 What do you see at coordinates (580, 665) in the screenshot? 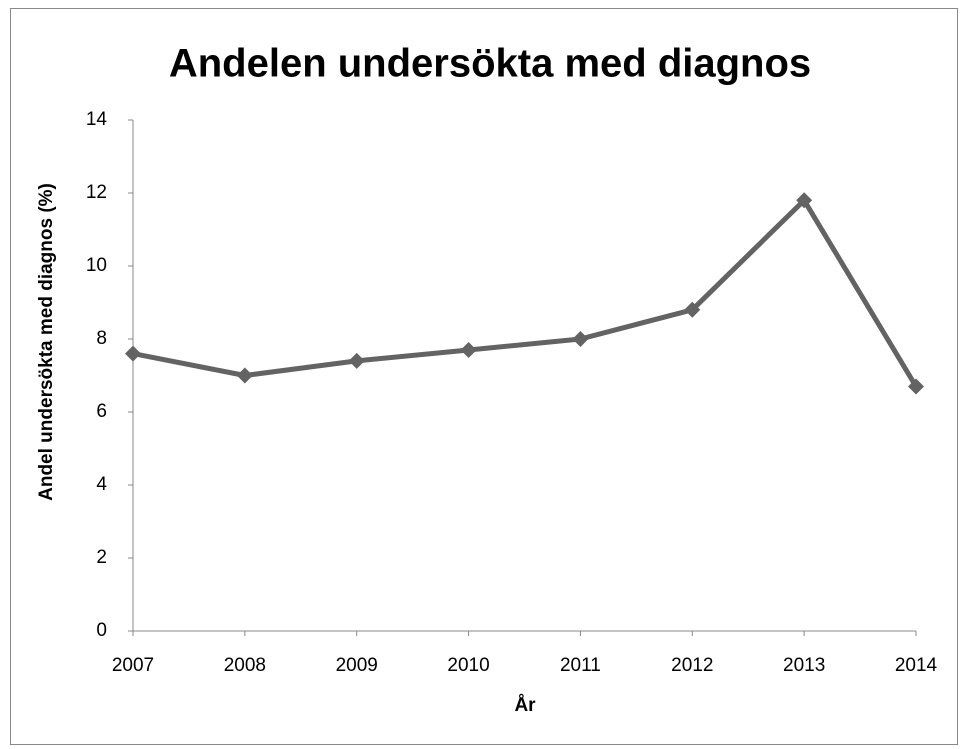
I see `x-tick-label: 2011` at bounding box center [580, 665].